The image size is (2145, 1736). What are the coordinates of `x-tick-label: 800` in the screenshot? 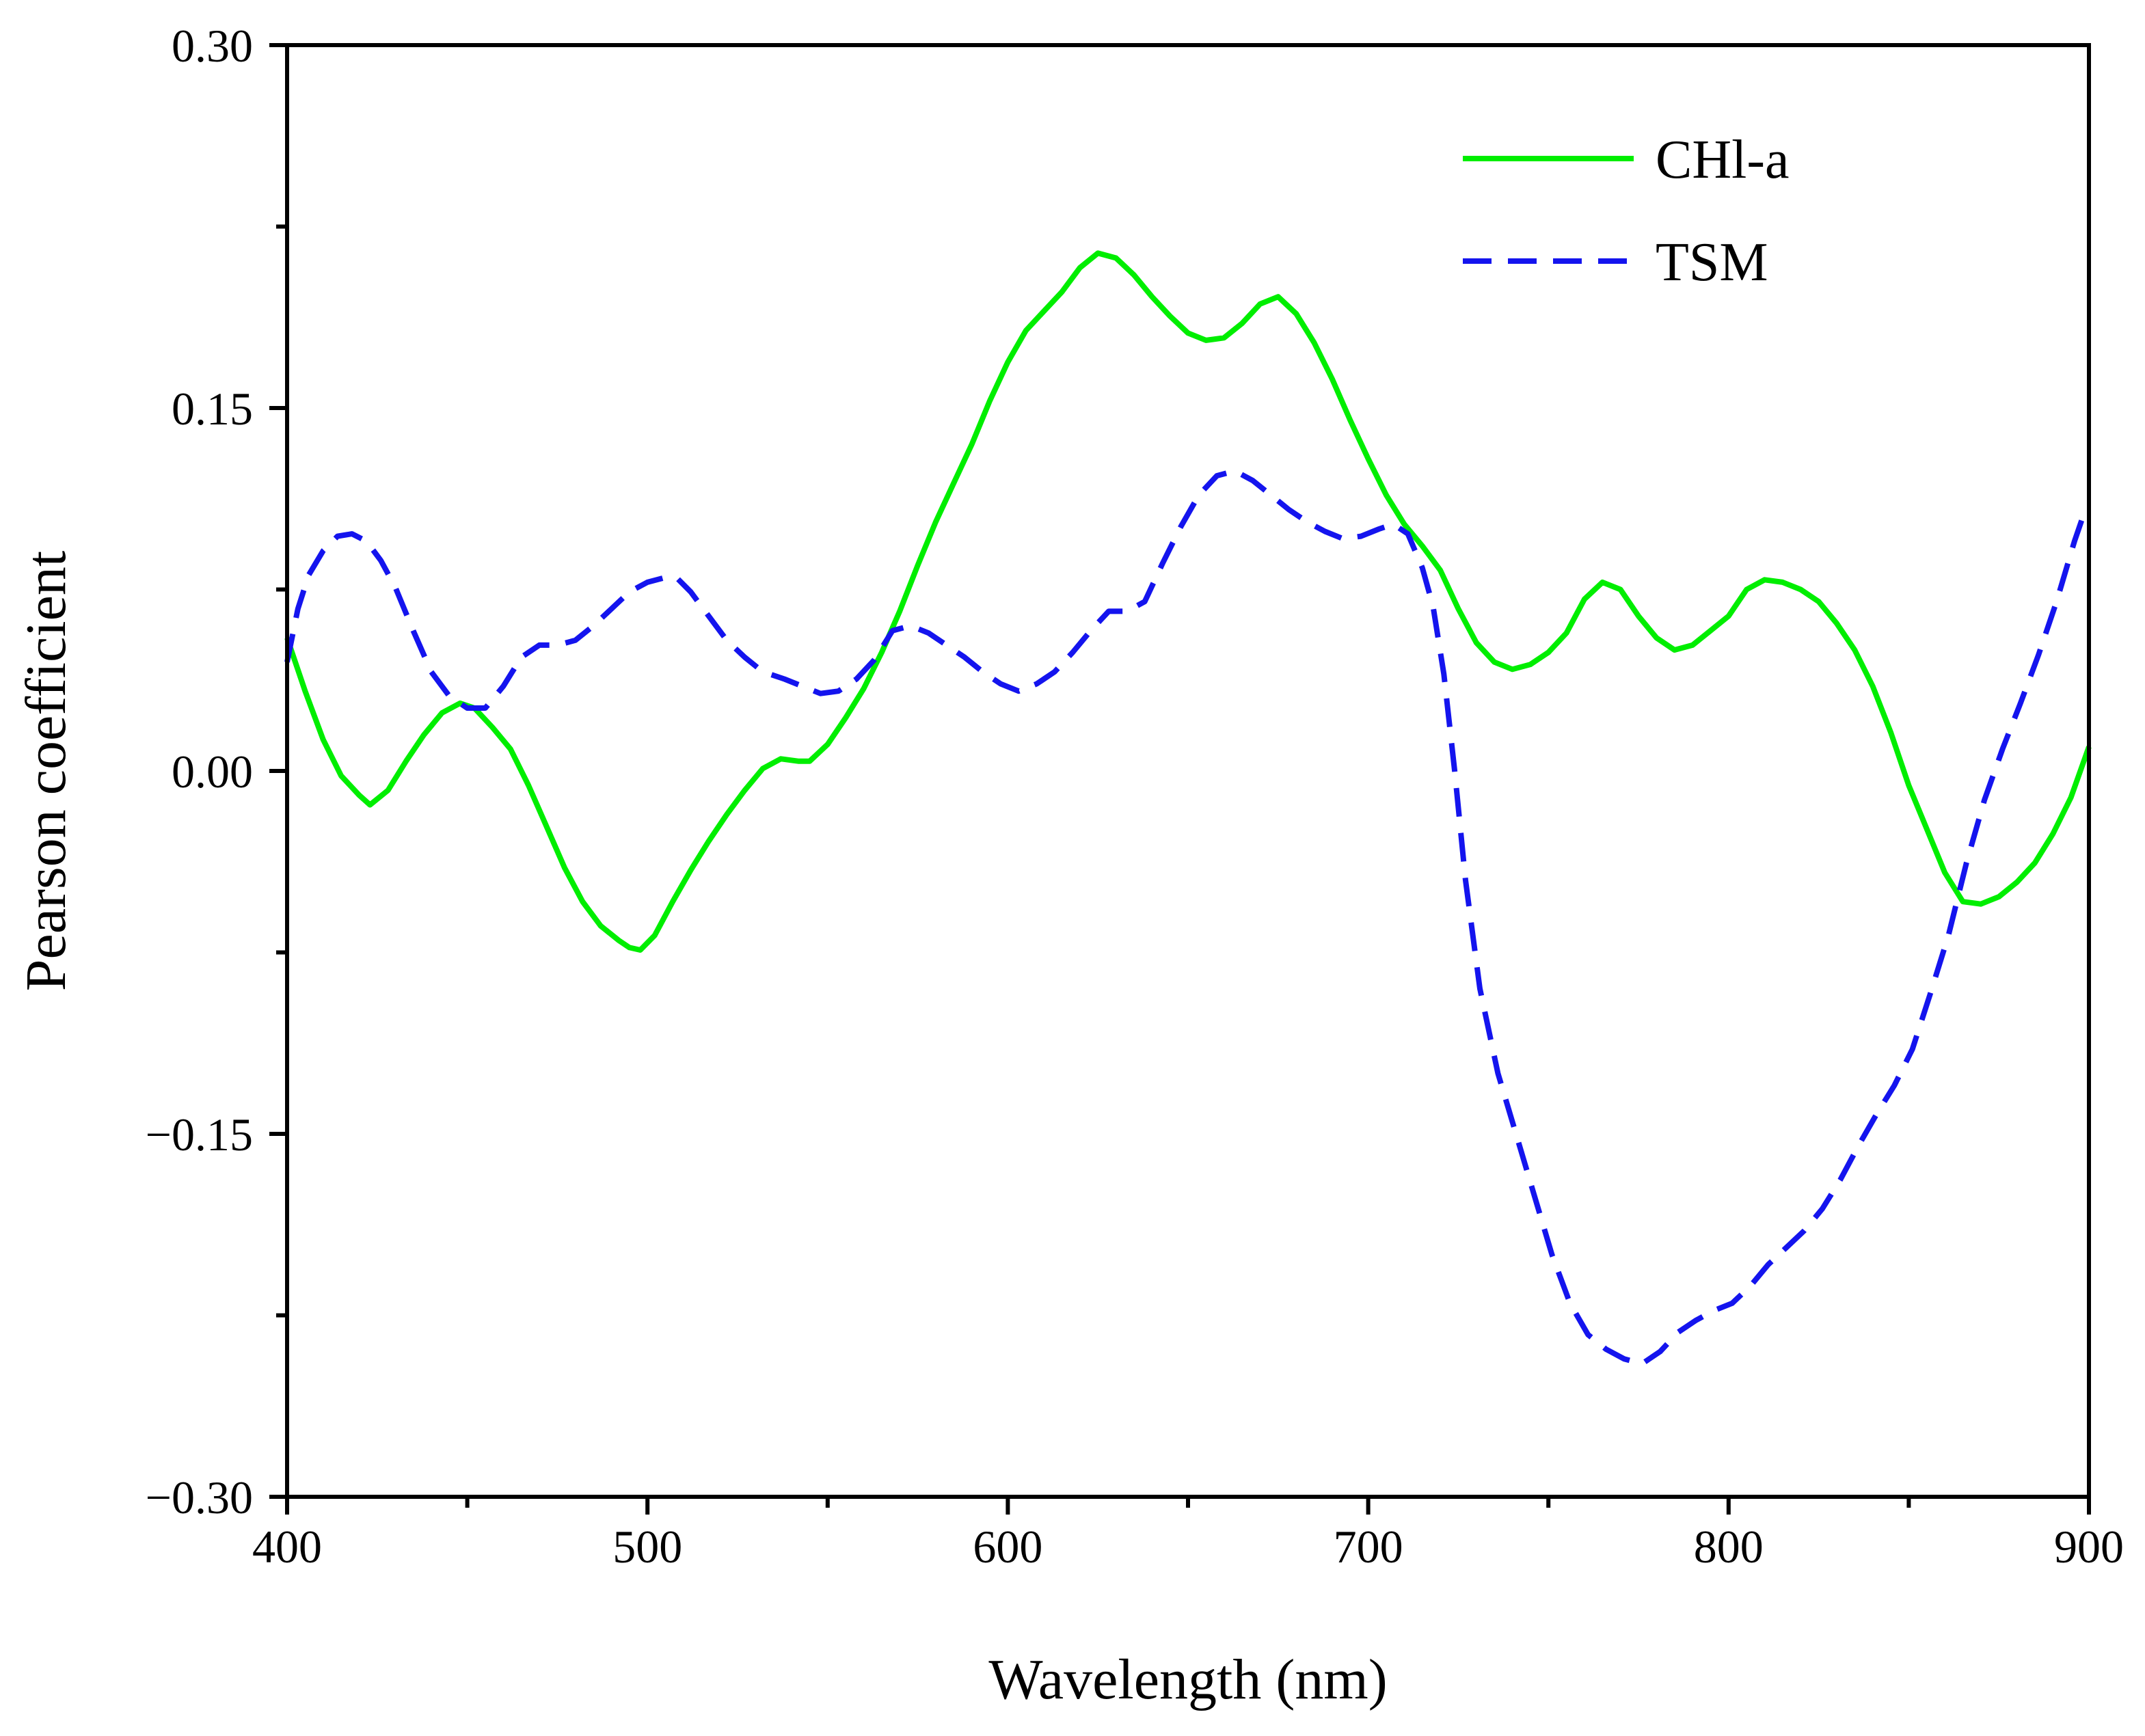 It's located at (1729, 1547).